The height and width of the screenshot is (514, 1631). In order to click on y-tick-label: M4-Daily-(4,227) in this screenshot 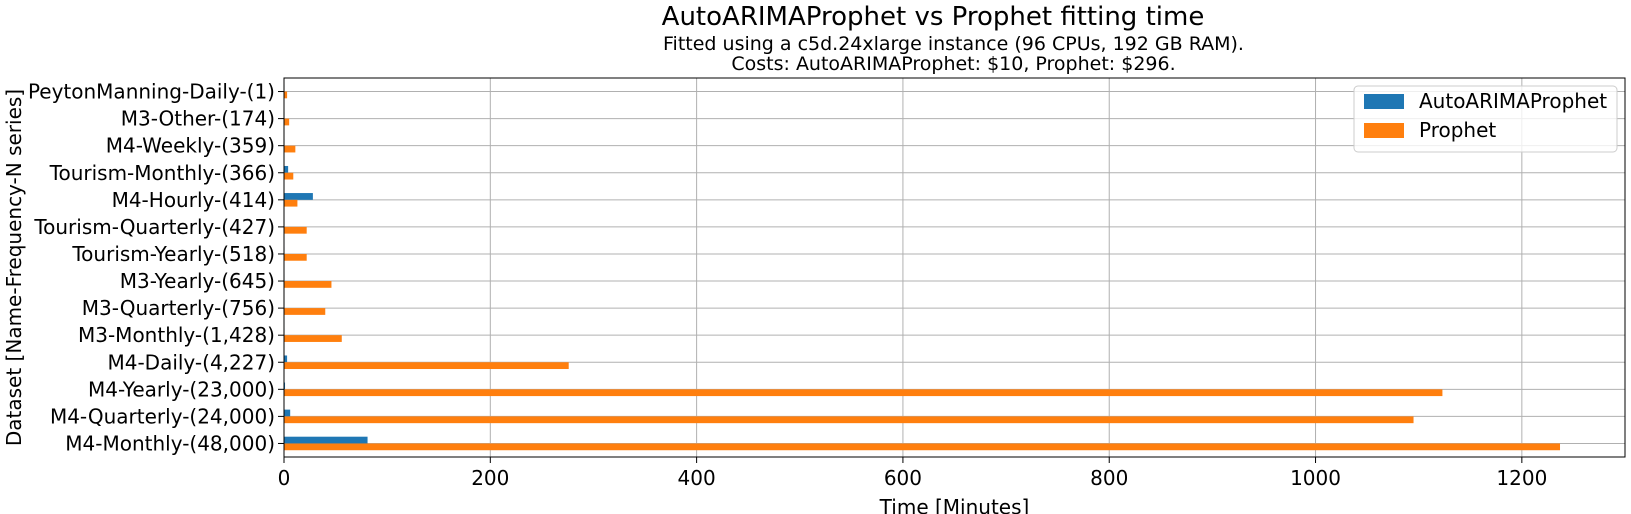, I will do `click(191, 362)`.